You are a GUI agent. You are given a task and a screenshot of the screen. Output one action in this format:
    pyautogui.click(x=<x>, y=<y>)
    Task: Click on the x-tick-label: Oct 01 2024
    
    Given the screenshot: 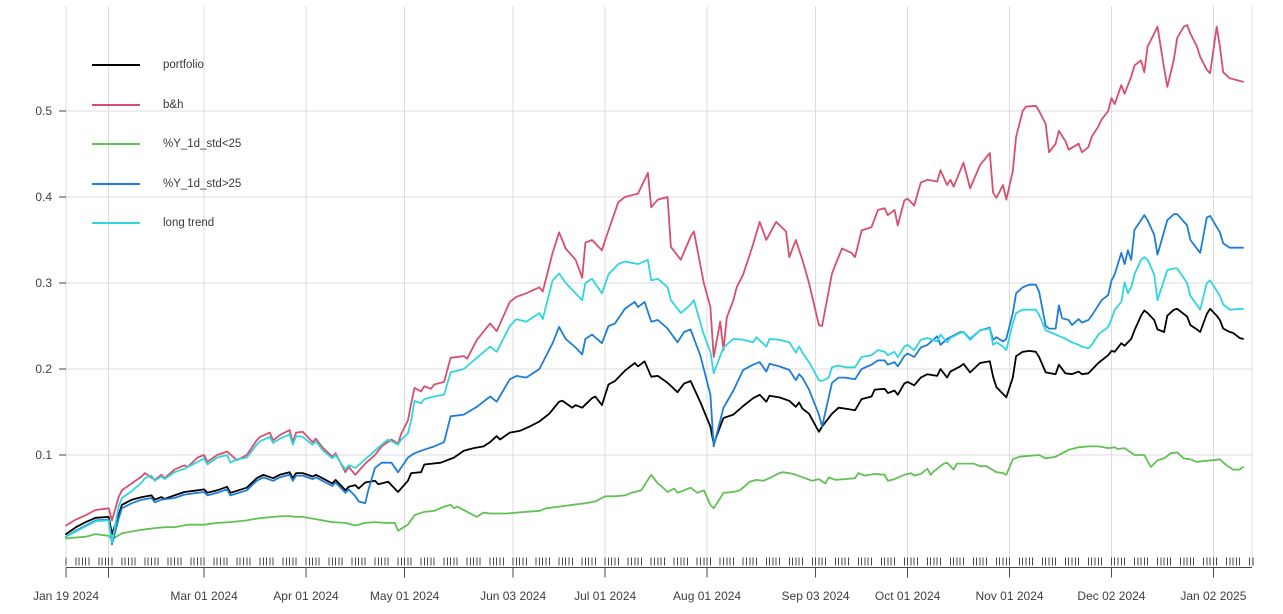 What is the action you would take?
    pyautogui.click(x=908, y=596)
    